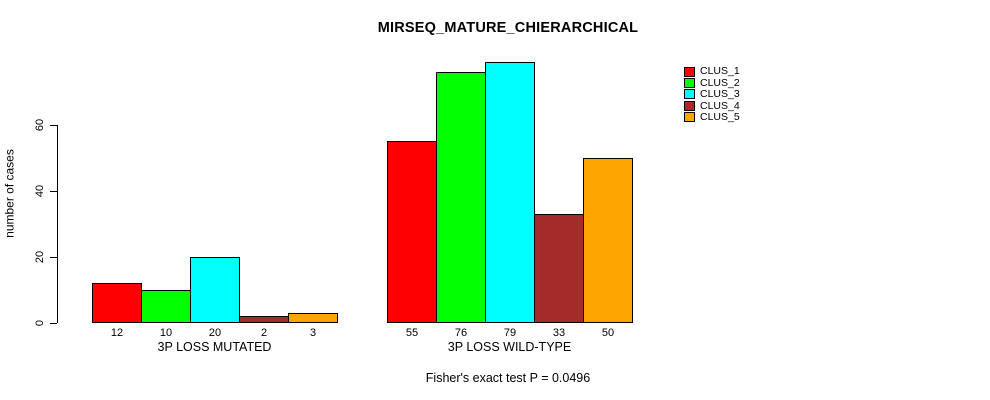 This screenshot has width=990, height=400. Describe the element at coordinates (510, 333) in the screenshot. I see `bar-value-label: 79` at that location.